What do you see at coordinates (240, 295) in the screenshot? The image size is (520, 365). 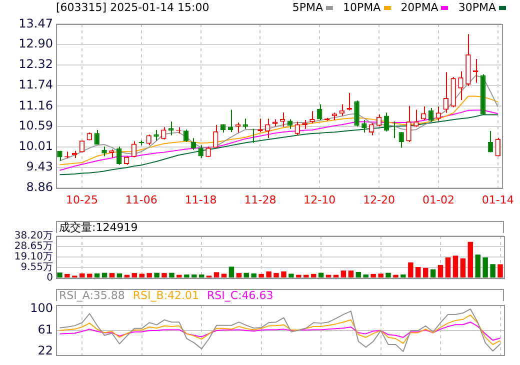 I see `text: RSI_C:46.63` at bounding box center [240, 295].